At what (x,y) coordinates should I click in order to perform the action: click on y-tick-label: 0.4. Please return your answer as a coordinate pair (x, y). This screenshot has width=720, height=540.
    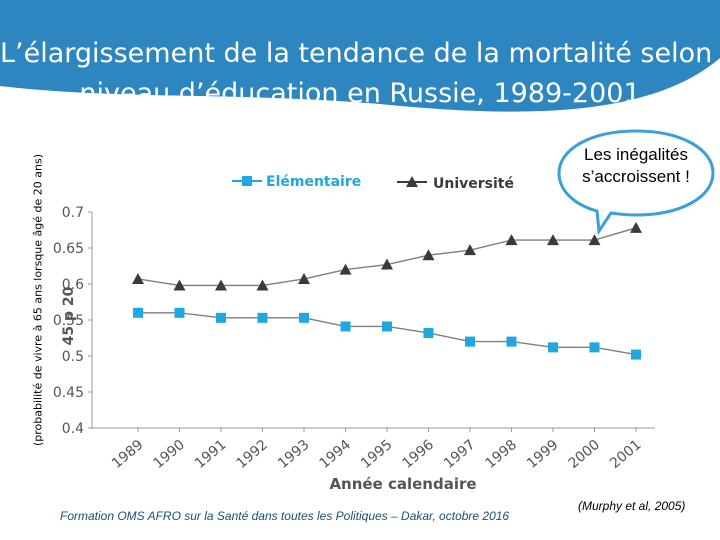
    Looking at the image, I should click on (73, 429).